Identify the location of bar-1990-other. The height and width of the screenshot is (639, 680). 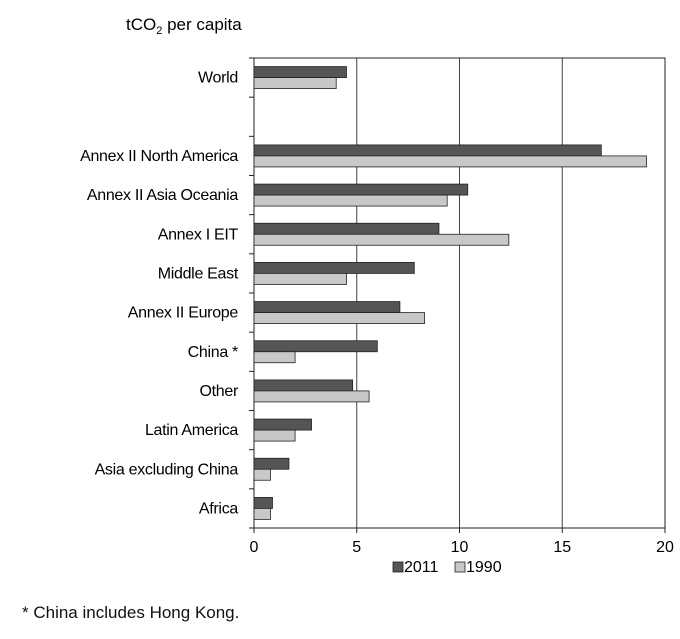
(311, 396).